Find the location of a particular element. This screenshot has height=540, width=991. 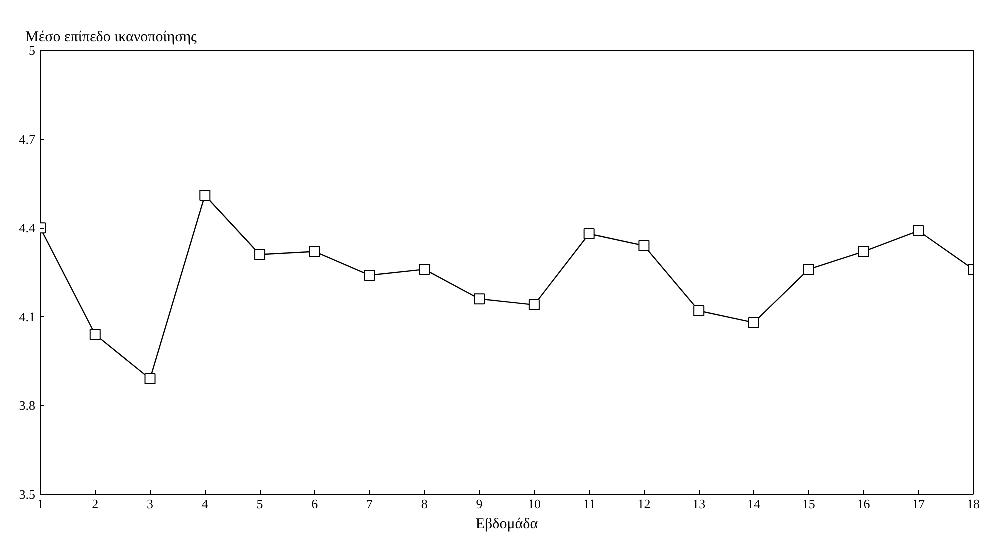

x-tick-label: 4 is located at coordinates (205, 504).